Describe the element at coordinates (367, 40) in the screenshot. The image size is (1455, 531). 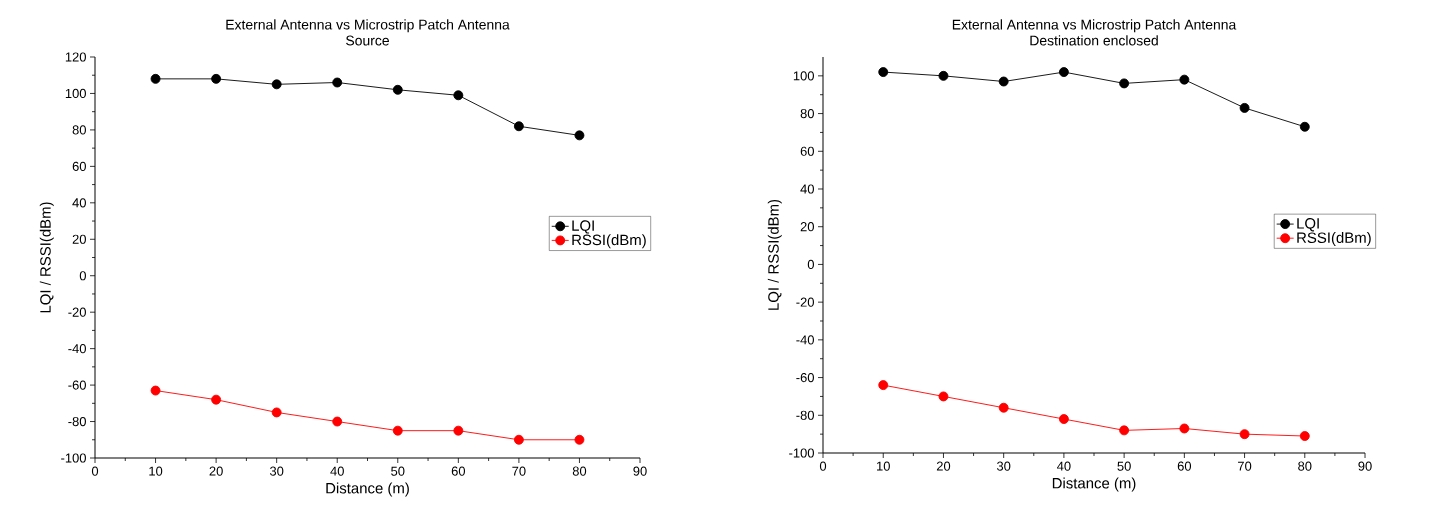
I see `chart-subtitle: Source` at that location.